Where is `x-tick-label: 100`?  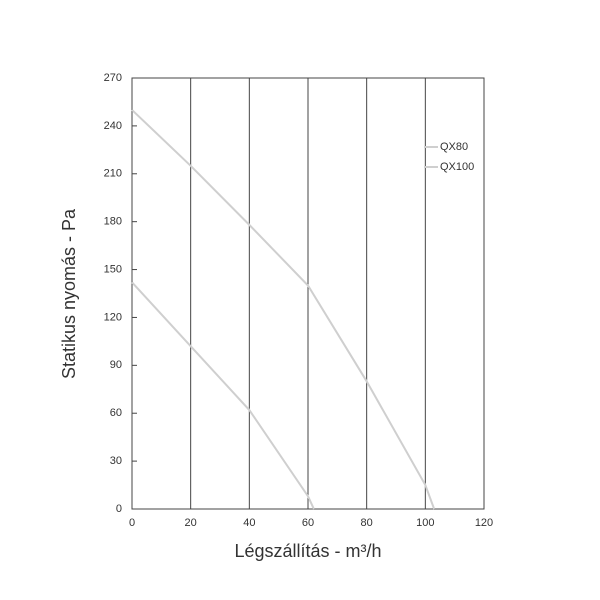 x-tick-label: 100 is located at coordinates (425, 523).